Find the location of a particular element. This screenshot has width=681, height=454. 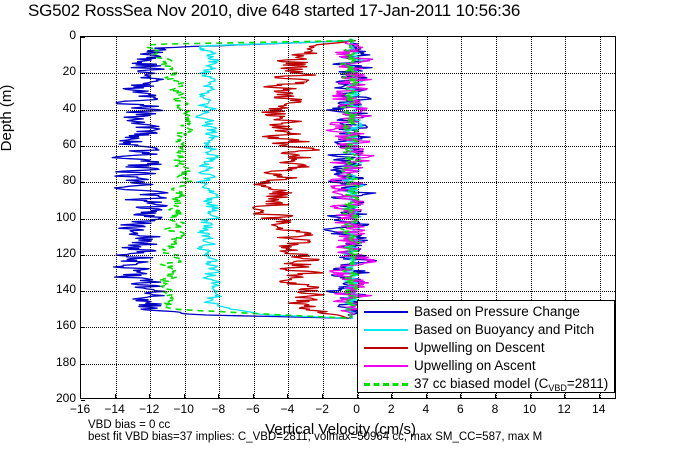

x-tick-label: −4 is located at coordinates (287, 409).